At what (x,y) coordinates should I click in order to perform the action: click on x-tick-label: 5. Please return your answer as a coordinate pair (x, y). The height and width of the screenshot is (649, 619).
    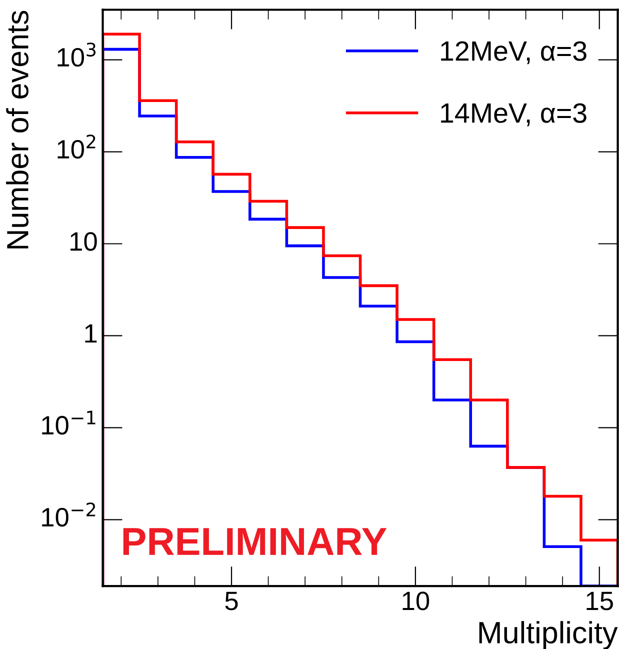
    Looking at the image, I should click on (231, 601).